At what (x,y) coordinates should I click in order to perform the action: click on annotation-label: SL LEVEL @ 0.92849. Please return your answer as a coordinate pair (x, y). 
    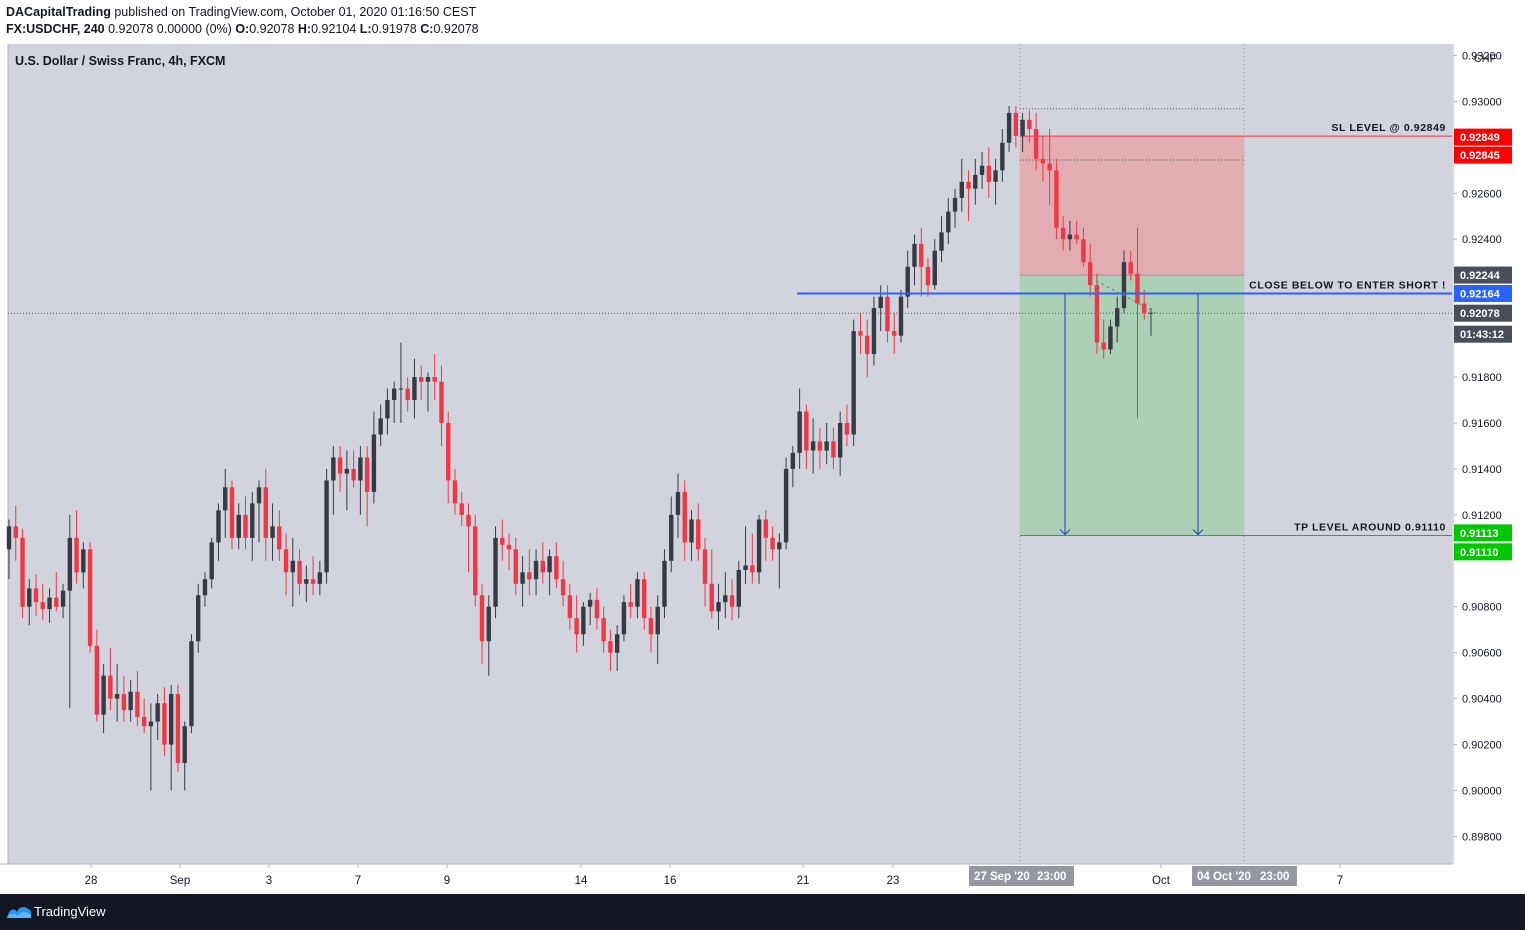
    Looking at the image, I should click on (1388, 128).